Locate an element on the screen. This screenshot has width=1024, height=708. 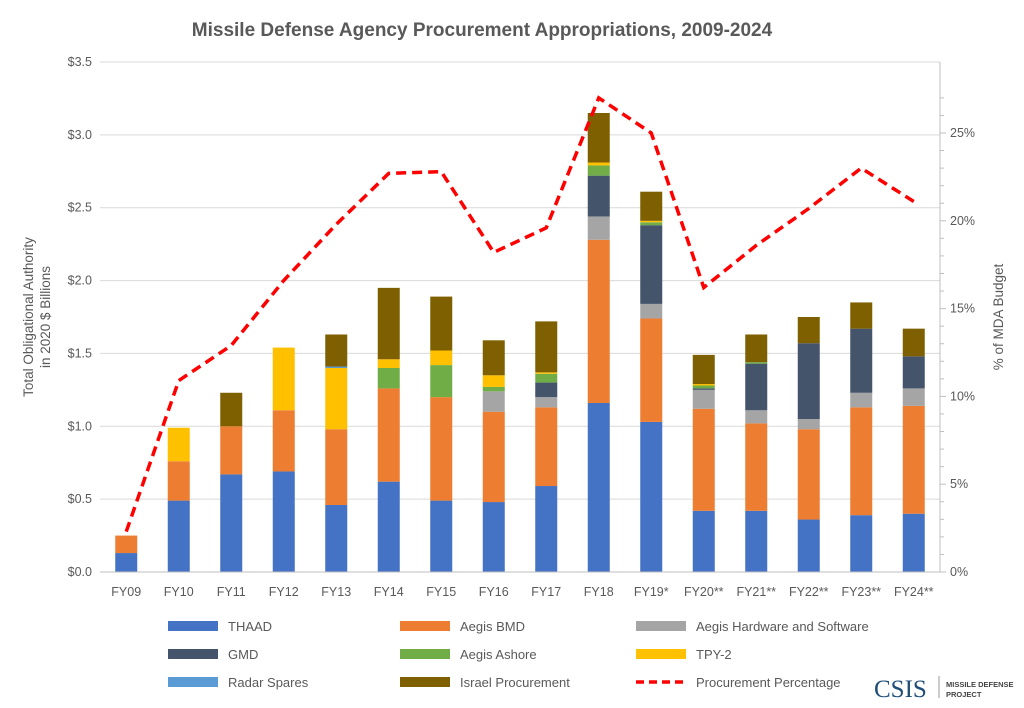
y-tick-label: $2.0 is located at coordinates (80, 281).